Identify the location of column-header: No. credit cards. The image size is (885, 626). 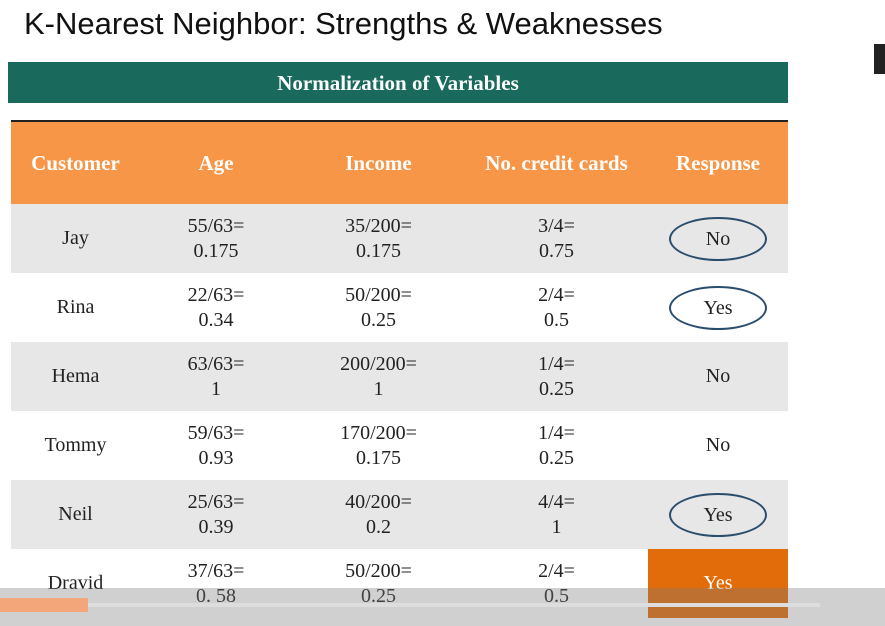
(556, 162).